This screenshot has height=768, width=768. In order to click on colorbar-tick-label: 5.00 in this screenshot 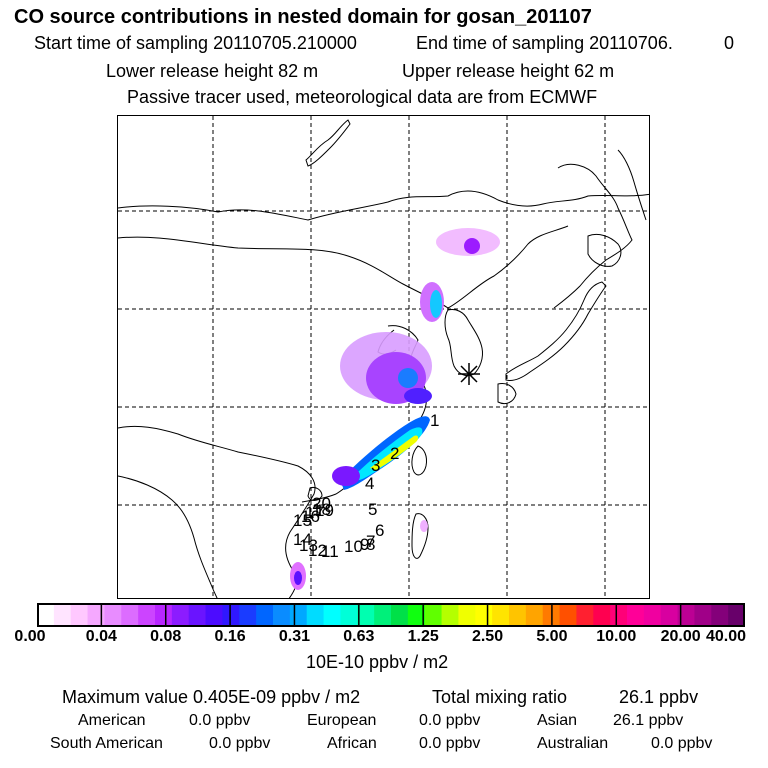, I will do `click(552, 636)`.